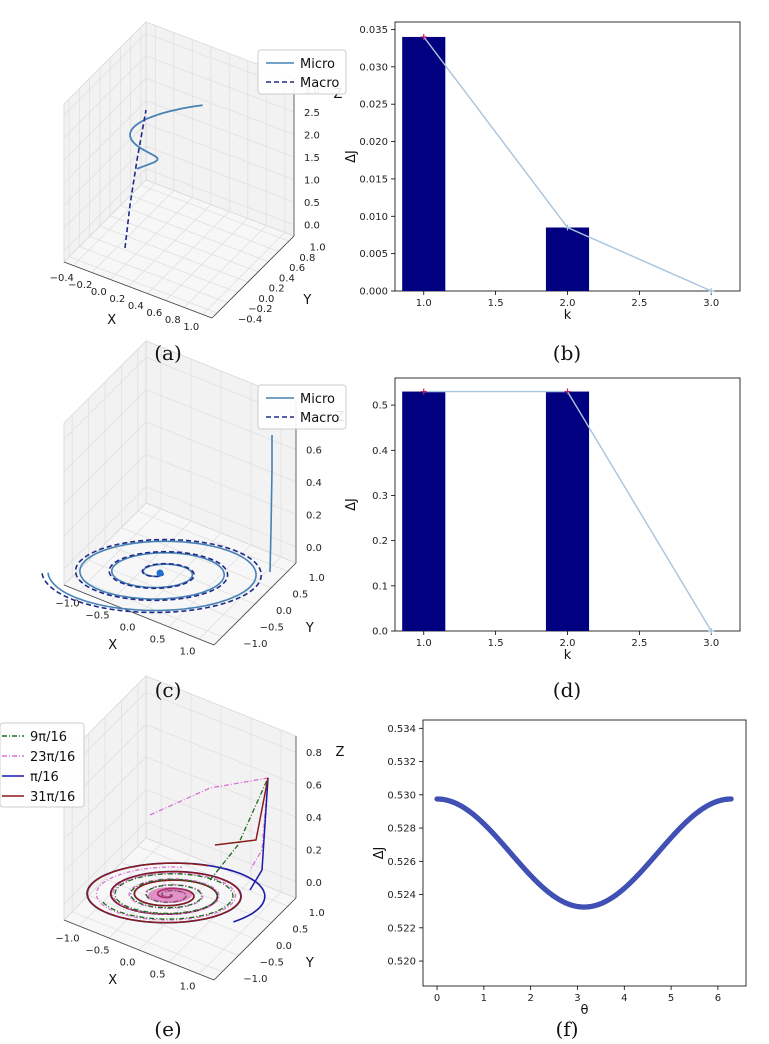  What do you see at coordinates (624, 998) in the screenshot?
I see `x-tick-label: 4` at bounding box center [624, 998].